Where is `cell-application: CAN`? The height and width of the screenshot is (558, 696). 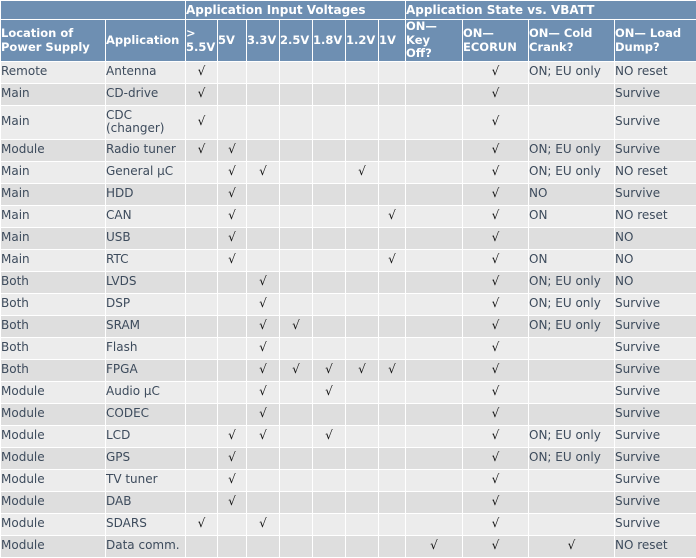 cell-application: CAN is located at coordinates (145, 216).